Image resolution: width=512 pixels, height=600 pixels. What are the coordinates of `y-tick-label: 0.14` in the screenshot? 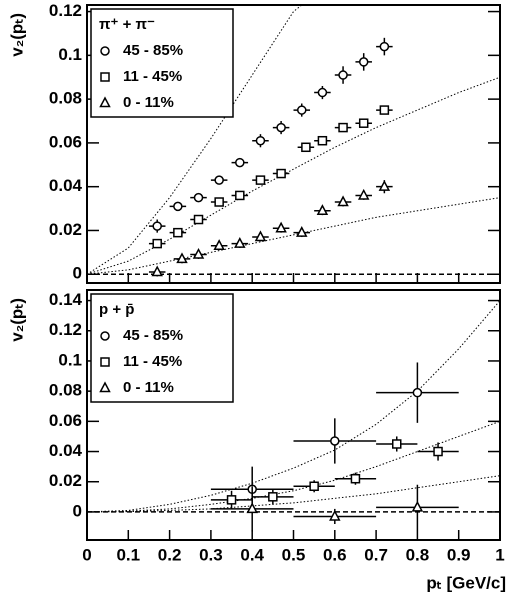 It's located at (66, 299).